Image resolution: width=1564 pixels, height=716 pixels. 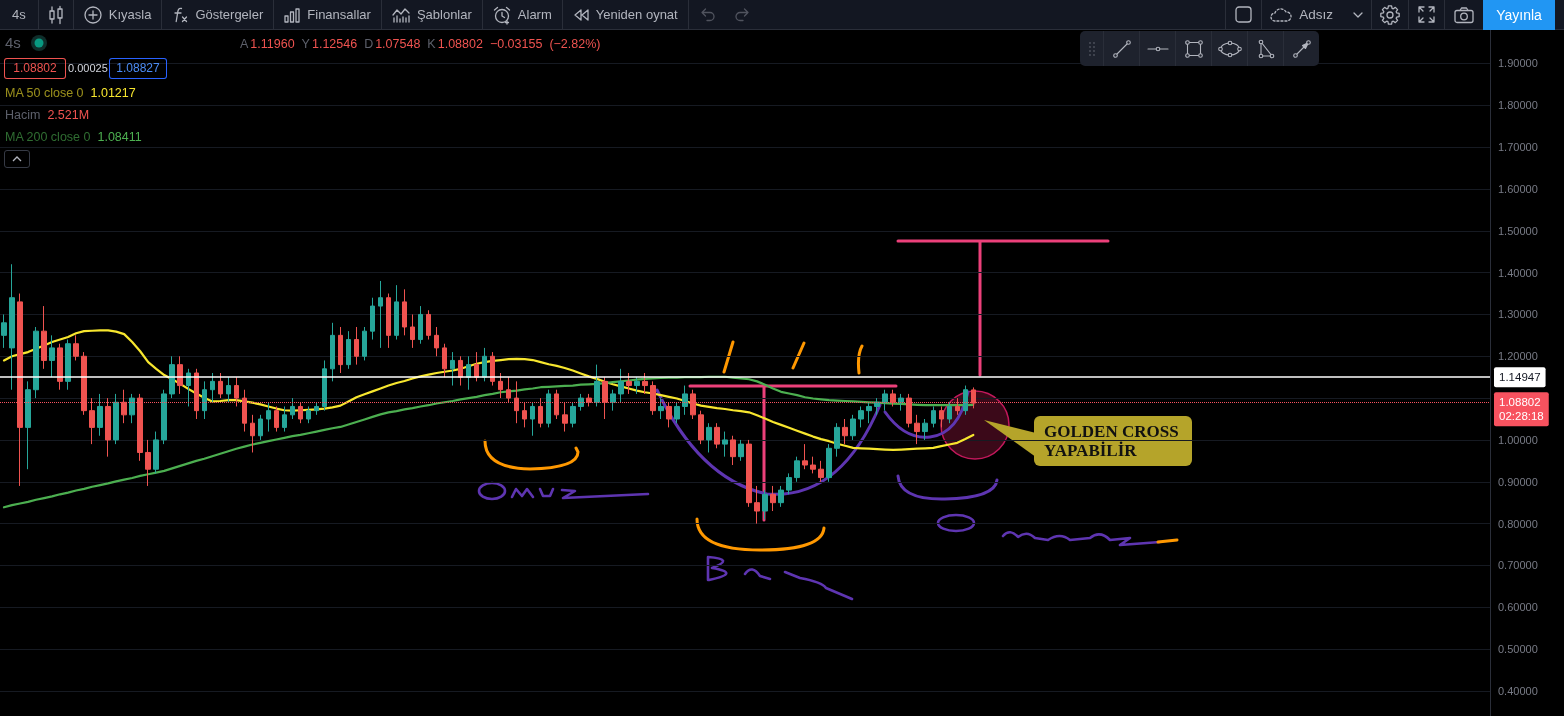 I want to click on y-tick-label: 1.80000, so click(x=1518, y=105).